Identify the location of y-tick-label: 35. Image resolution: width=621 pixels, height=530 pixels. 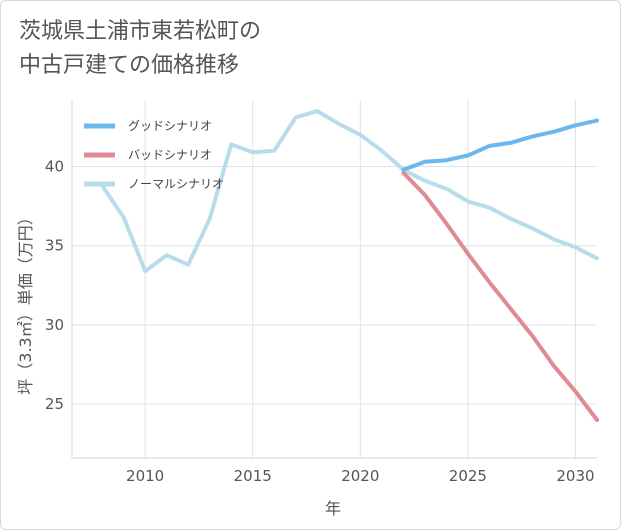
(54, 246).